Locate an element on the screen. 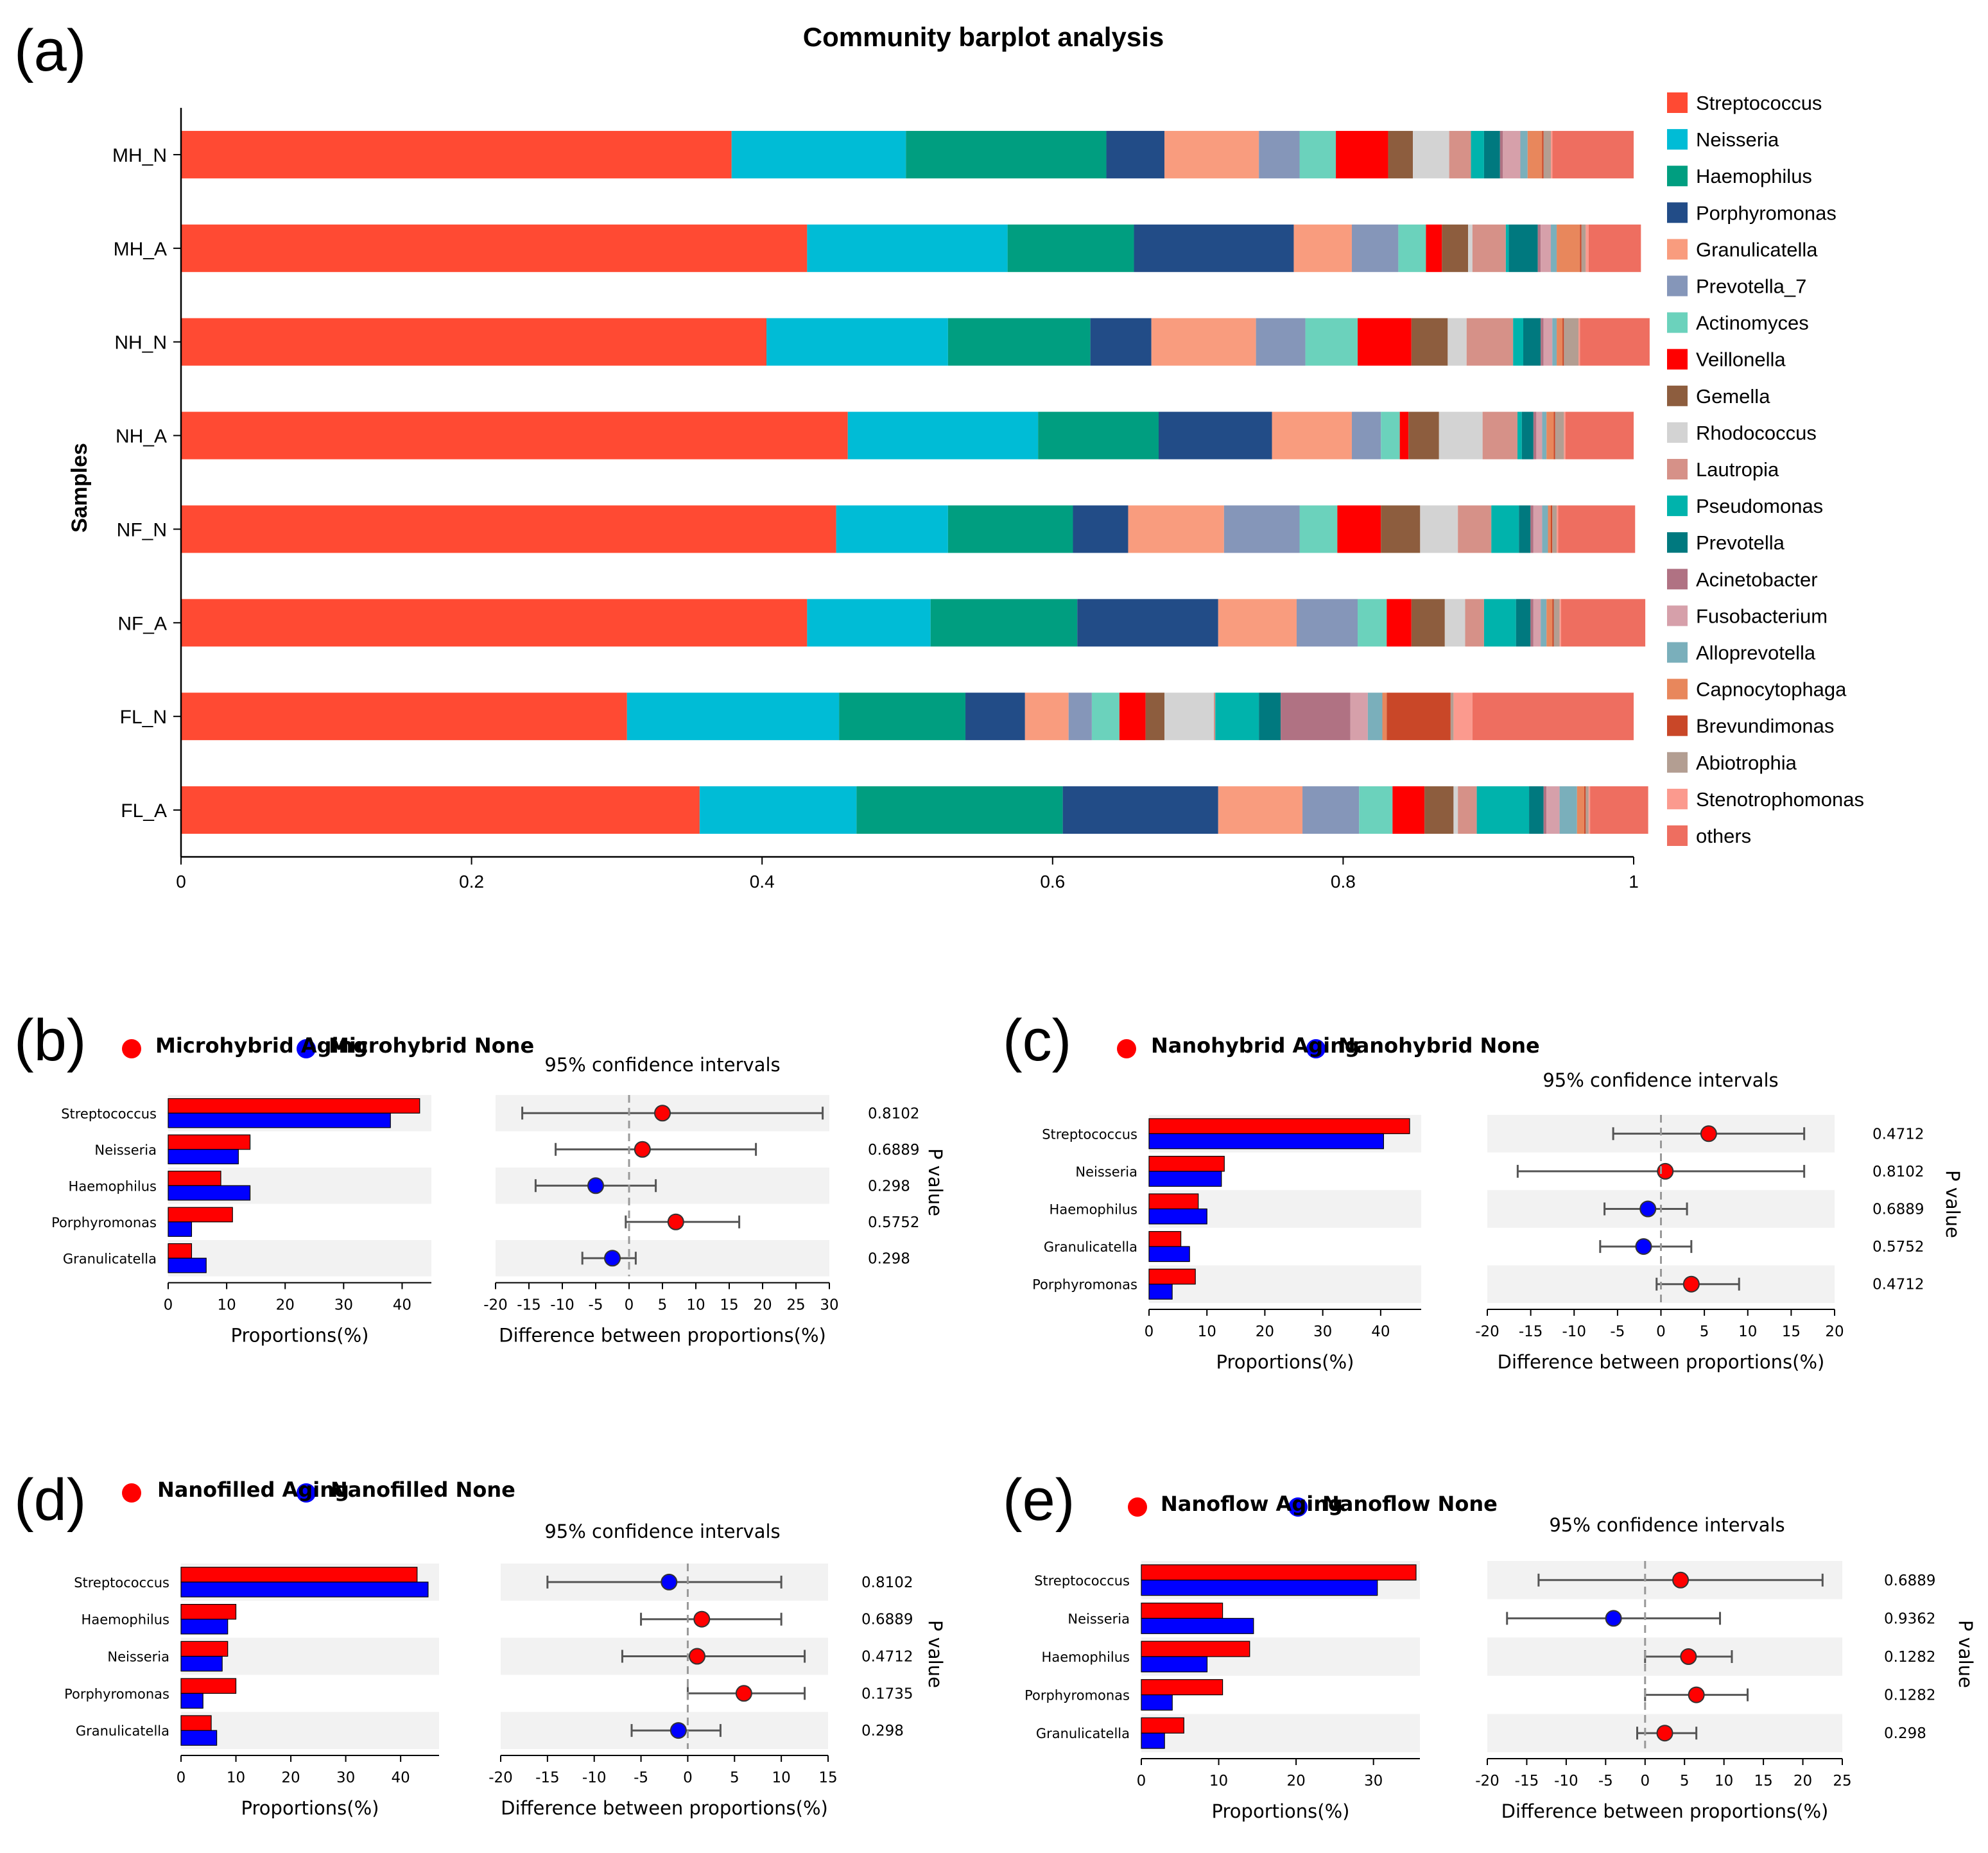  category-label: Porphyromonas is located at coordinates (1084, 1285).